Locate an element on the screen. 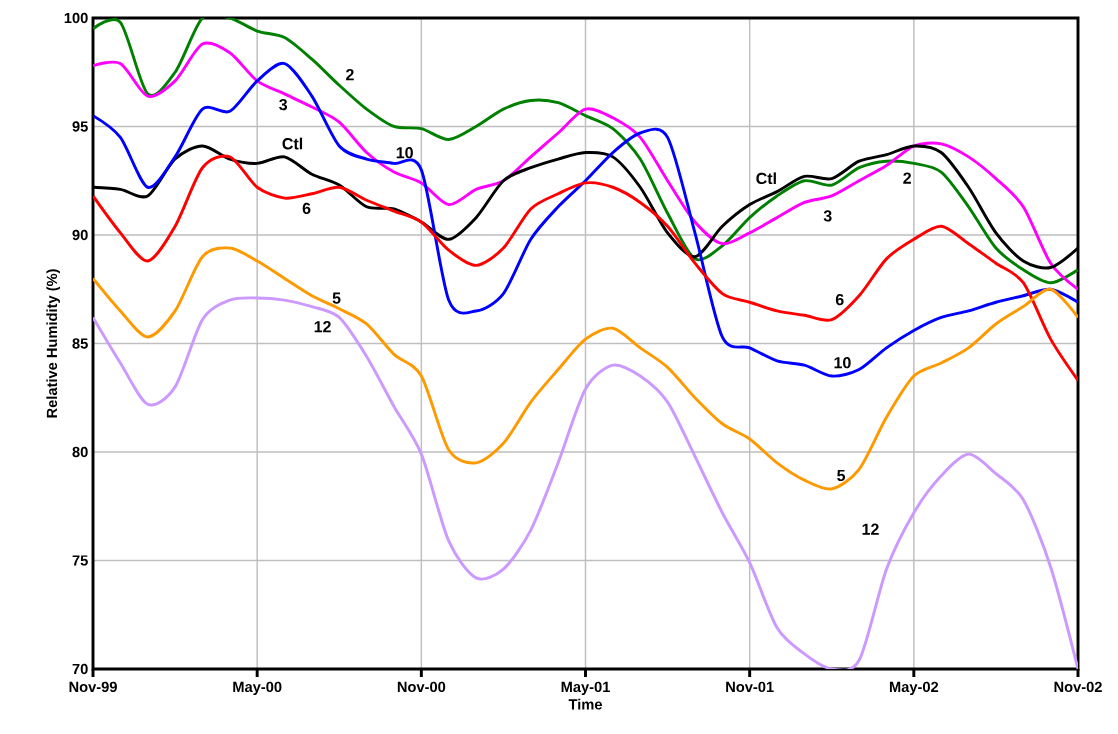 This screenshot has height=734, width=1118. series-label: 2 is located at coordinates (350, 75).